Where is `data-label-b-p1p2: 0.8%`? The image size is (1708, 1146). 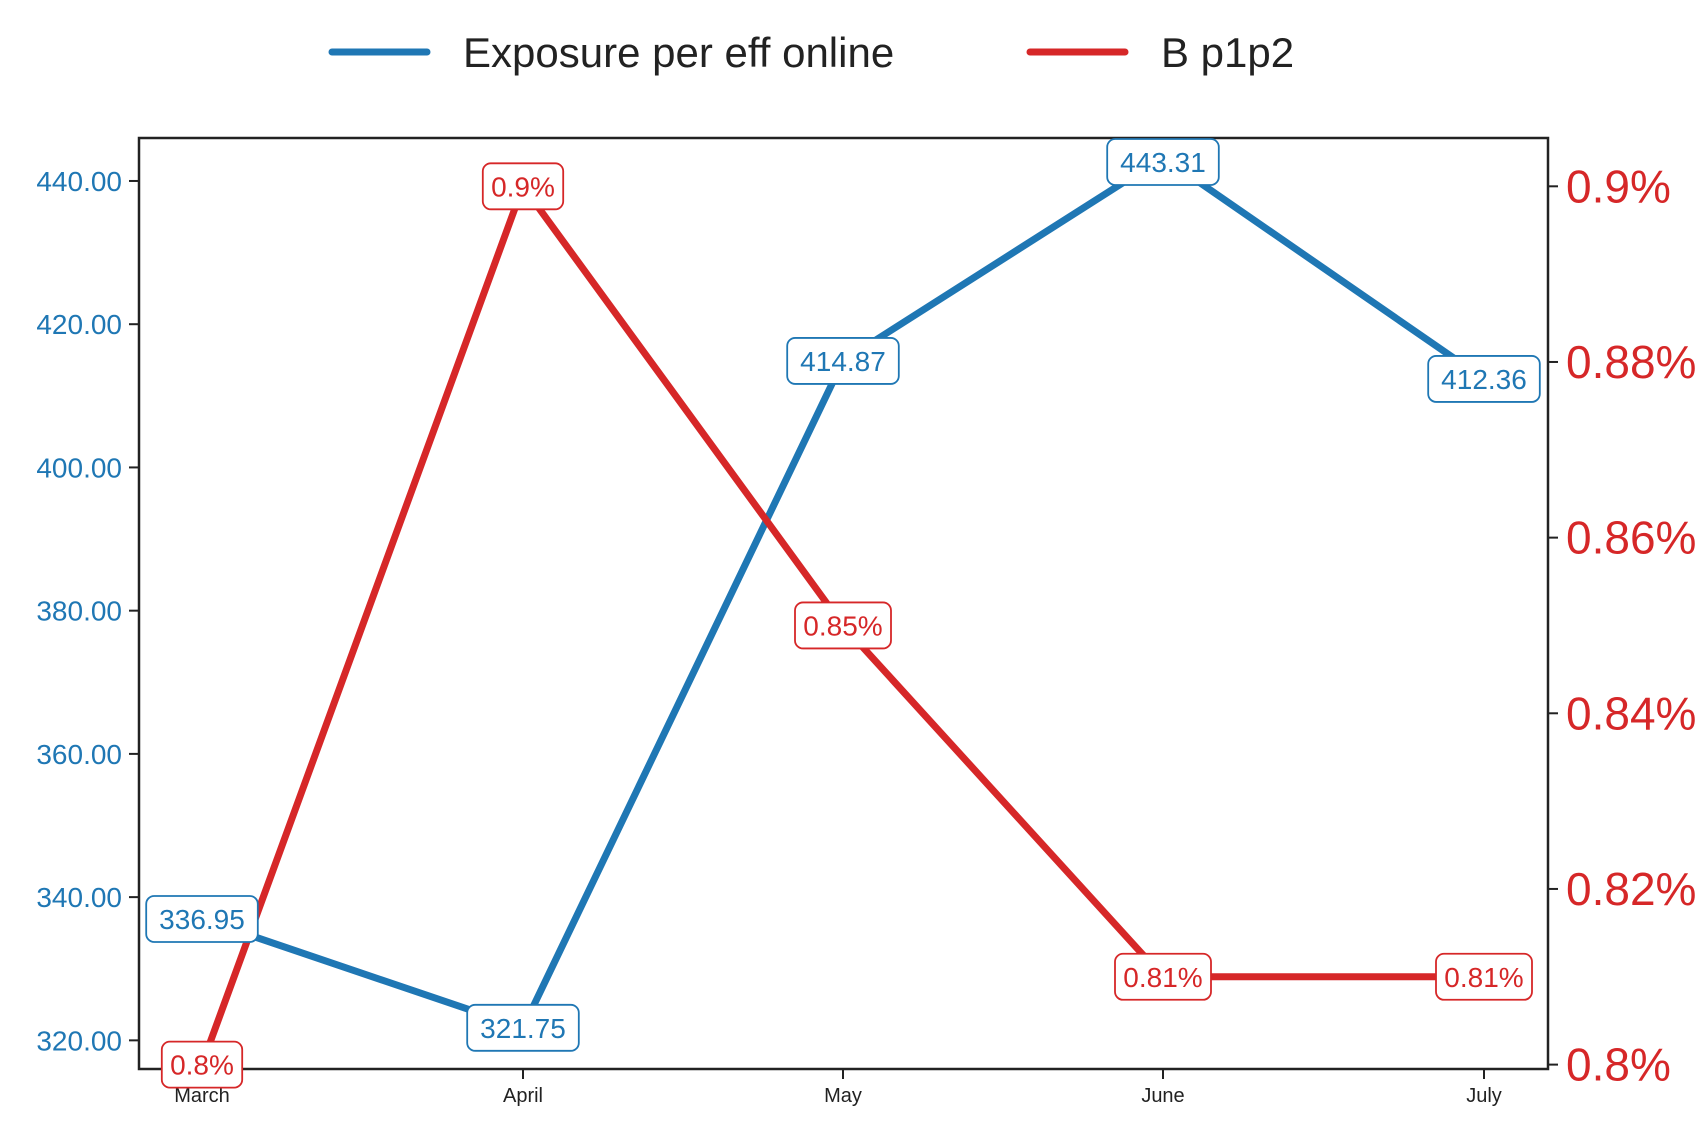
data-label-b-p1p2: 0.8% is located at coordinates (202, 1064).